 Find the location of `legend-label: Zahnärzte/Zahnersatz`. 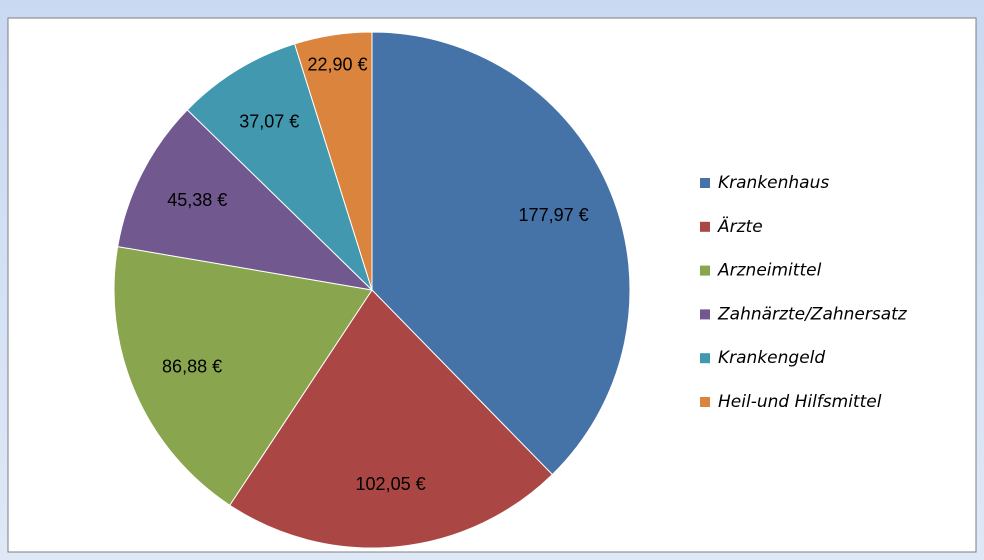

legend-label: Zahnärzte/Zahnersatz is located at coordinates (812, 314).